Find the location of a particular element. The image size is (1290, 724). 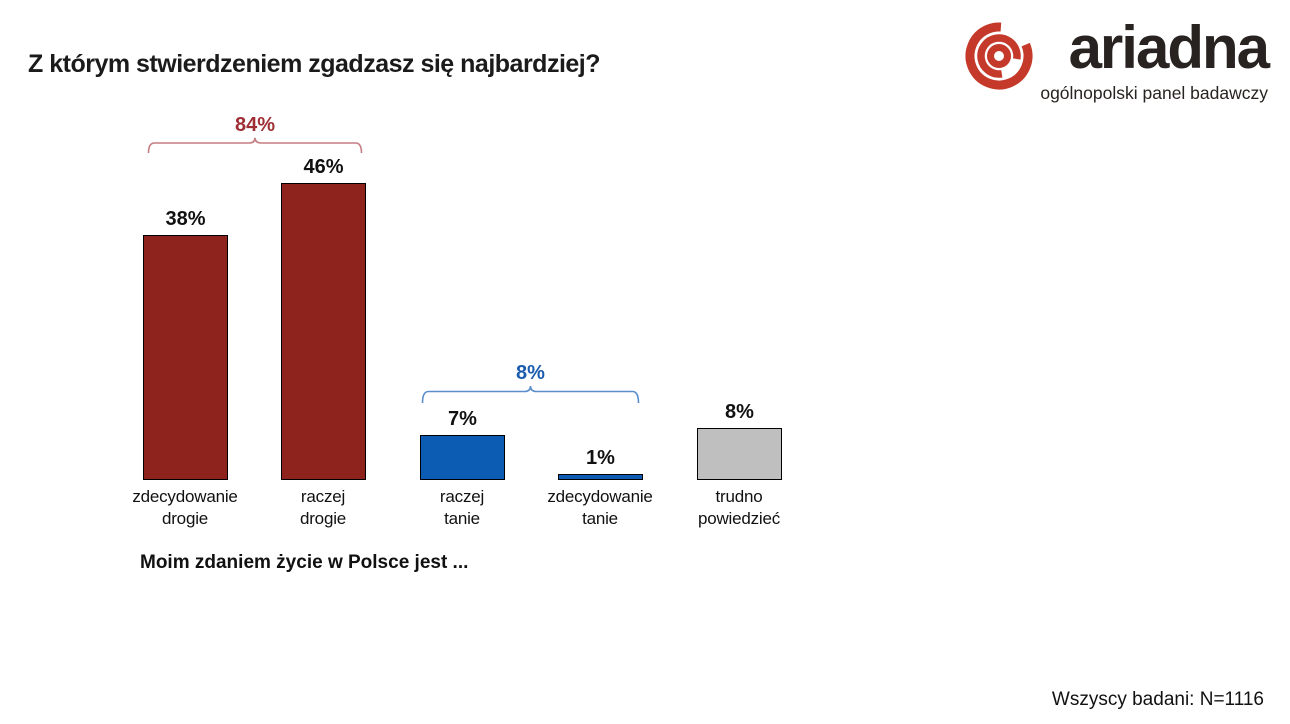

bar-trudno-powiedziec is located at coordinates (739, 454).